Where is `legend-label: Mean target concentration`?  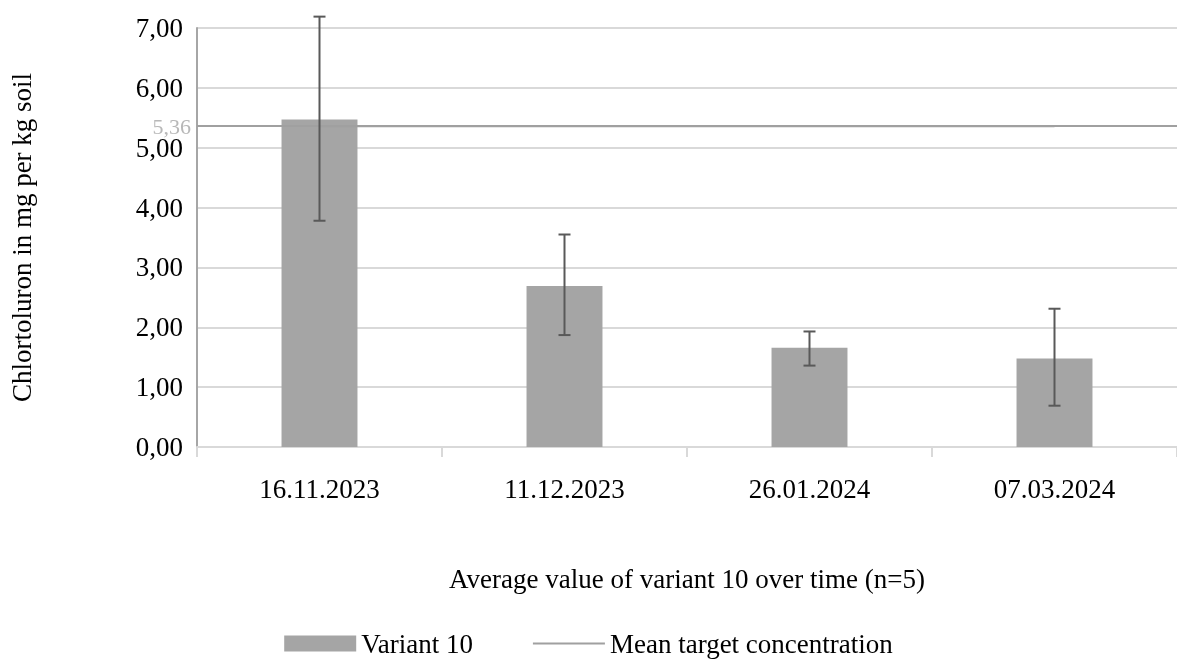
legend-label: Mean target concentration is located at coordinates (751, 643).